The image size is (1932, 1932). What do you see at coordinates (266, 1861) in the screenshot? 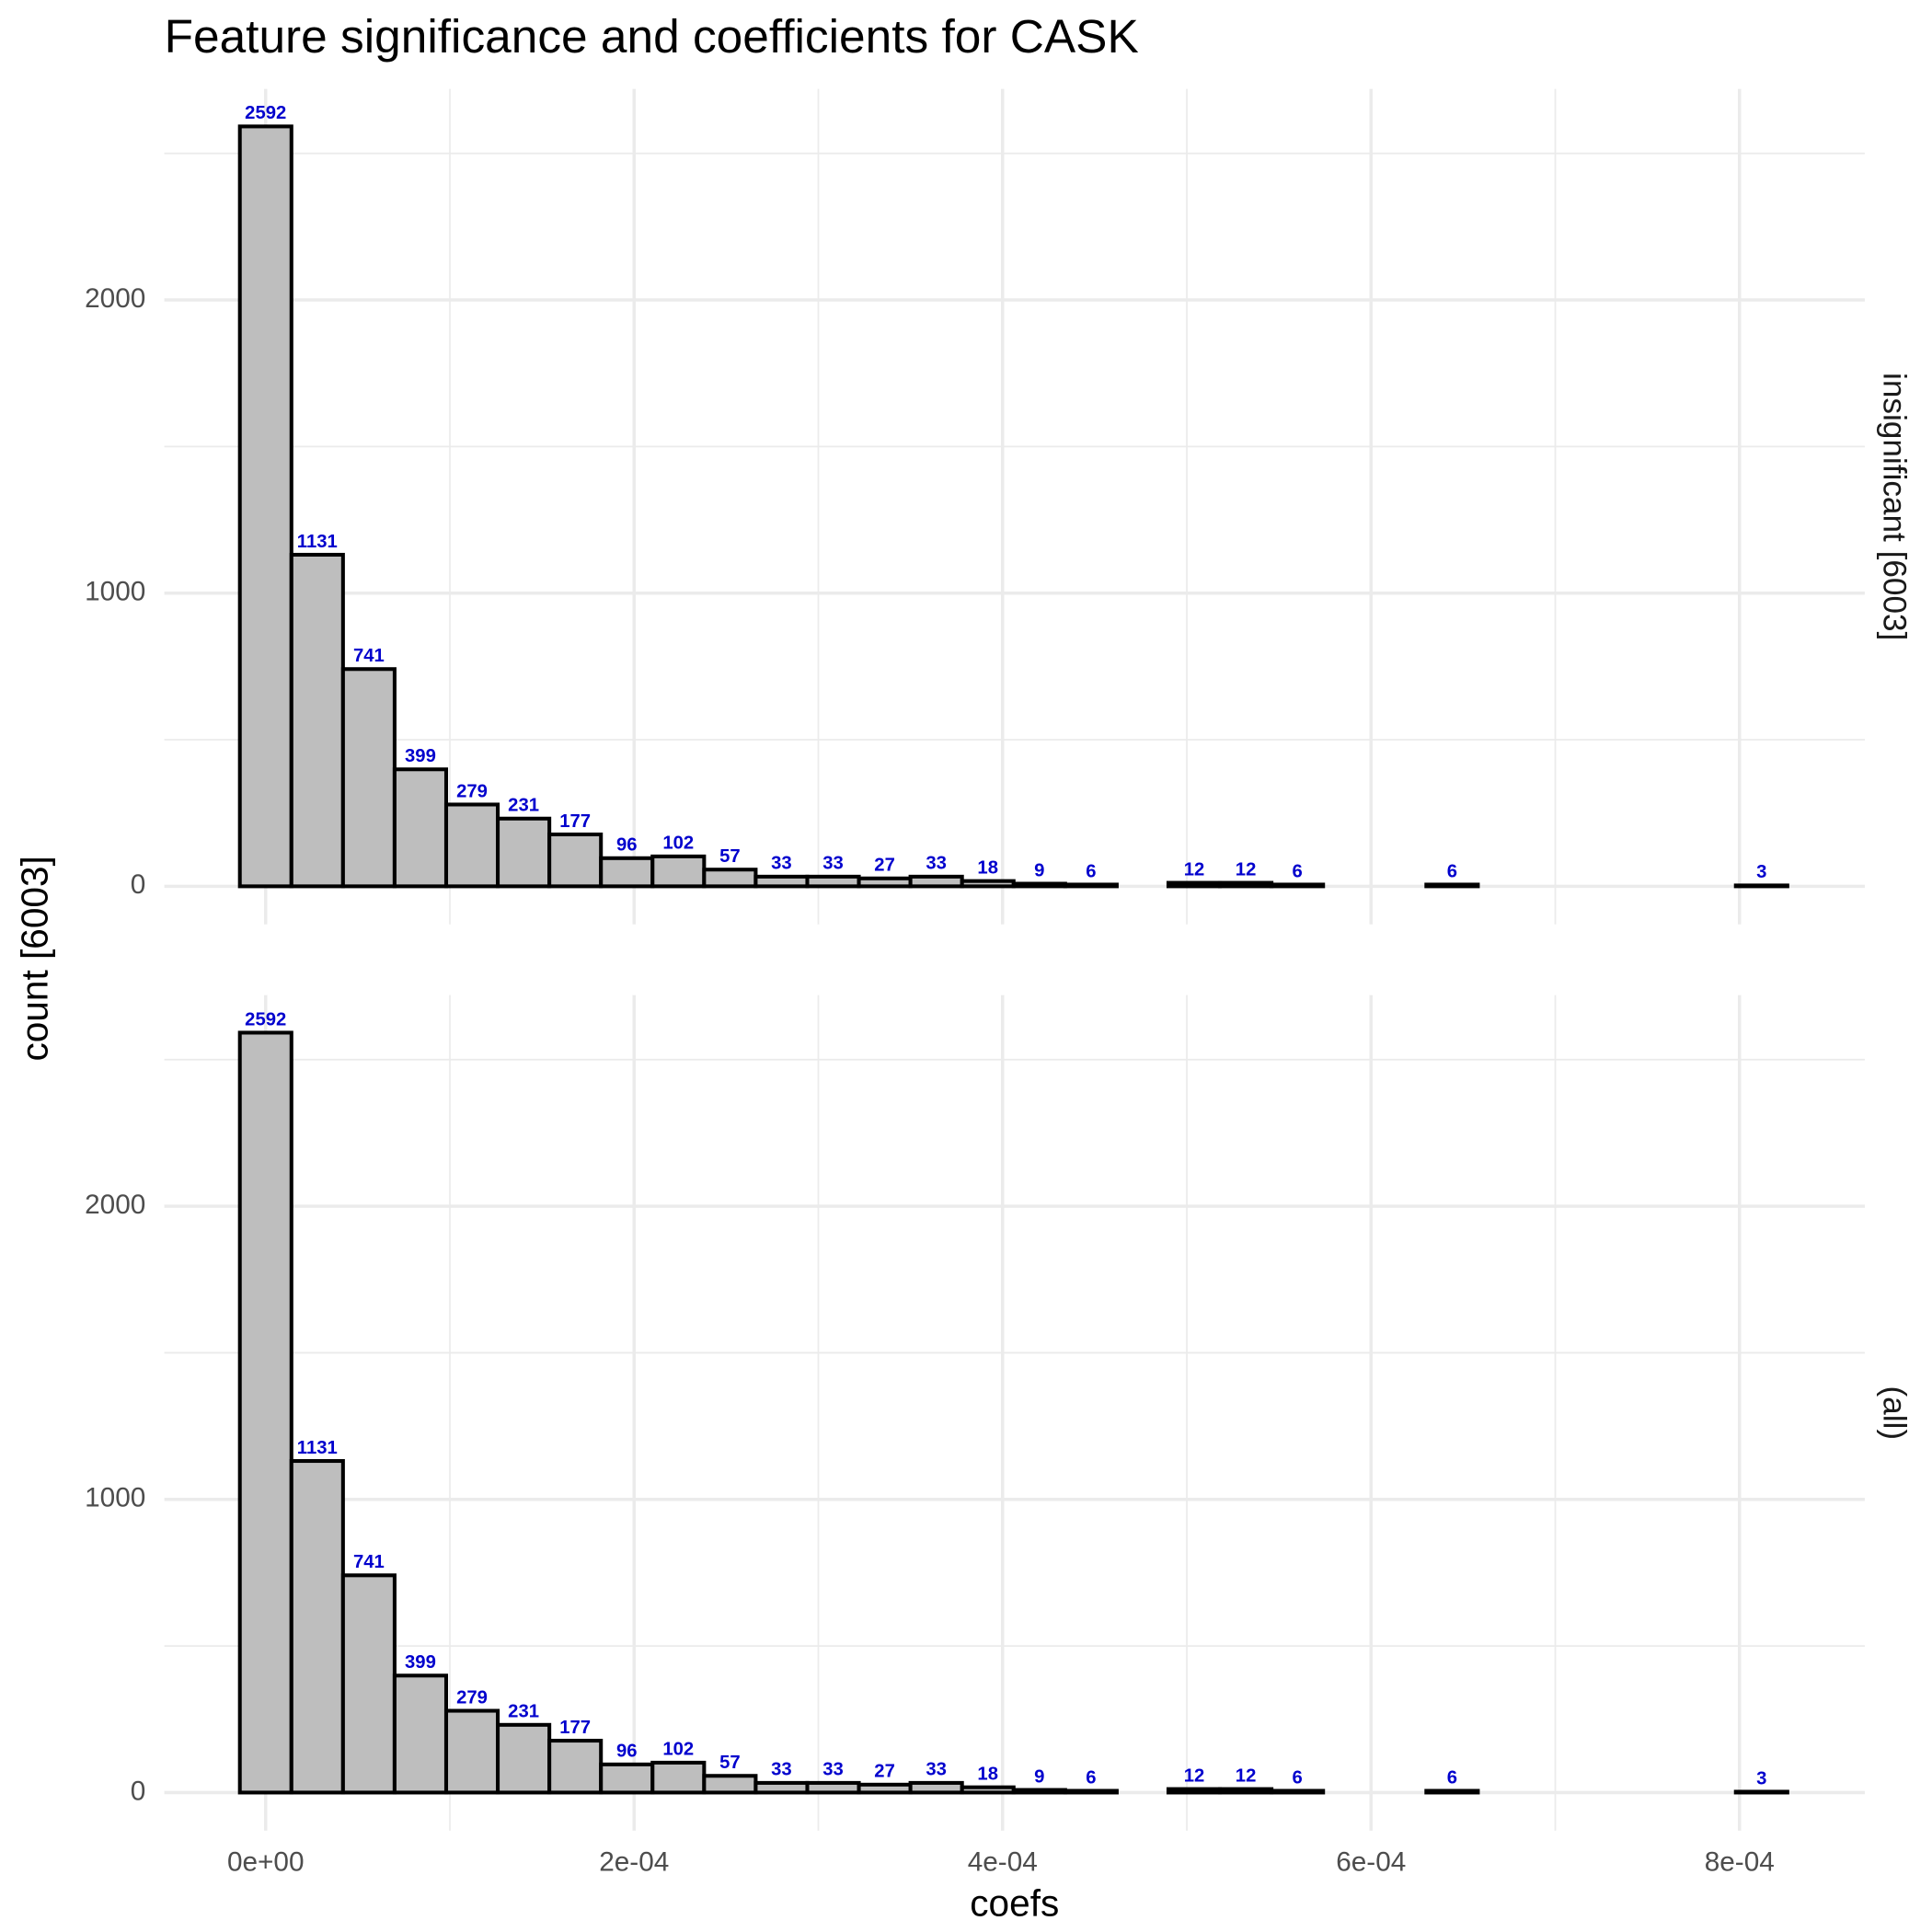
I see `x-tick-label: 0e+00` at bounding box center [266, 1861].